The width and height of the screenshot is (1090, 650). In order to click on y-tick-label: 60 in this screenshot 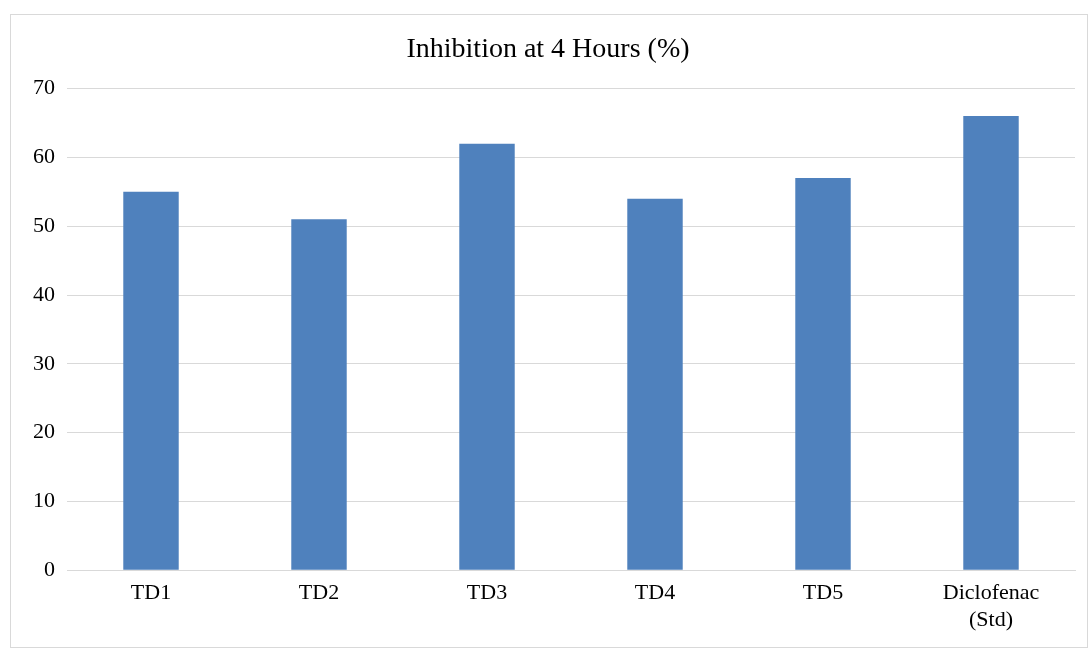, I will do `click(44, 156)`.